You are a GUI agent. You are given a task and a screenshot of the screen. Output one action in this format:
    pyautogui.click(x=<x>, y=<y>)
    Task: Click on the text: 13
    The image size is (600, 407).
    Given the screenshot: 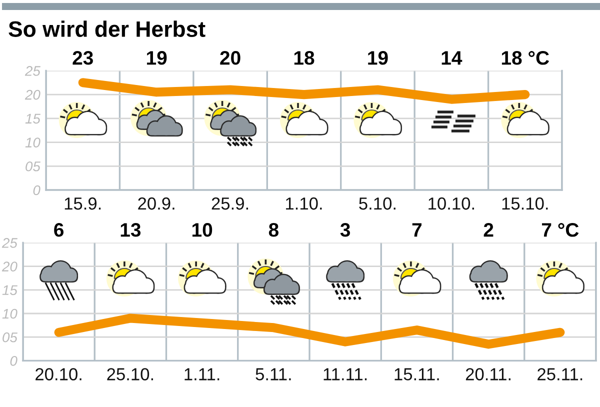 What is the action you would take?
    pyautogui.click(x=130, y=230)
    